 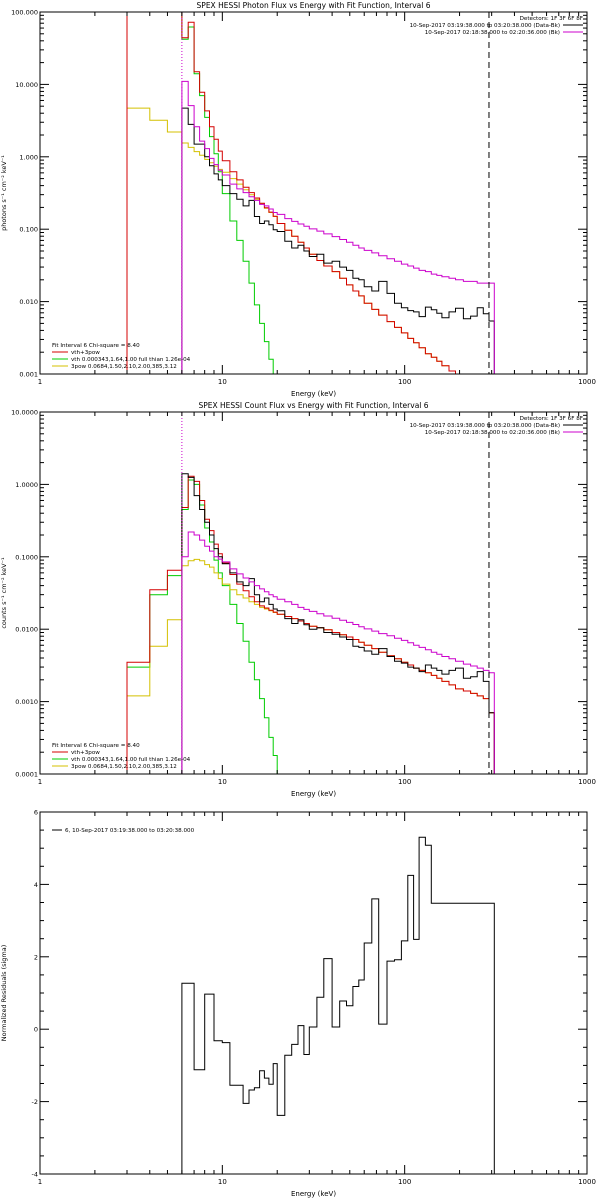 What do you see at coordinates (28, 230) in the screenshot?
I see `y-tick-label: 0.100` at bounding box center [28, 230].